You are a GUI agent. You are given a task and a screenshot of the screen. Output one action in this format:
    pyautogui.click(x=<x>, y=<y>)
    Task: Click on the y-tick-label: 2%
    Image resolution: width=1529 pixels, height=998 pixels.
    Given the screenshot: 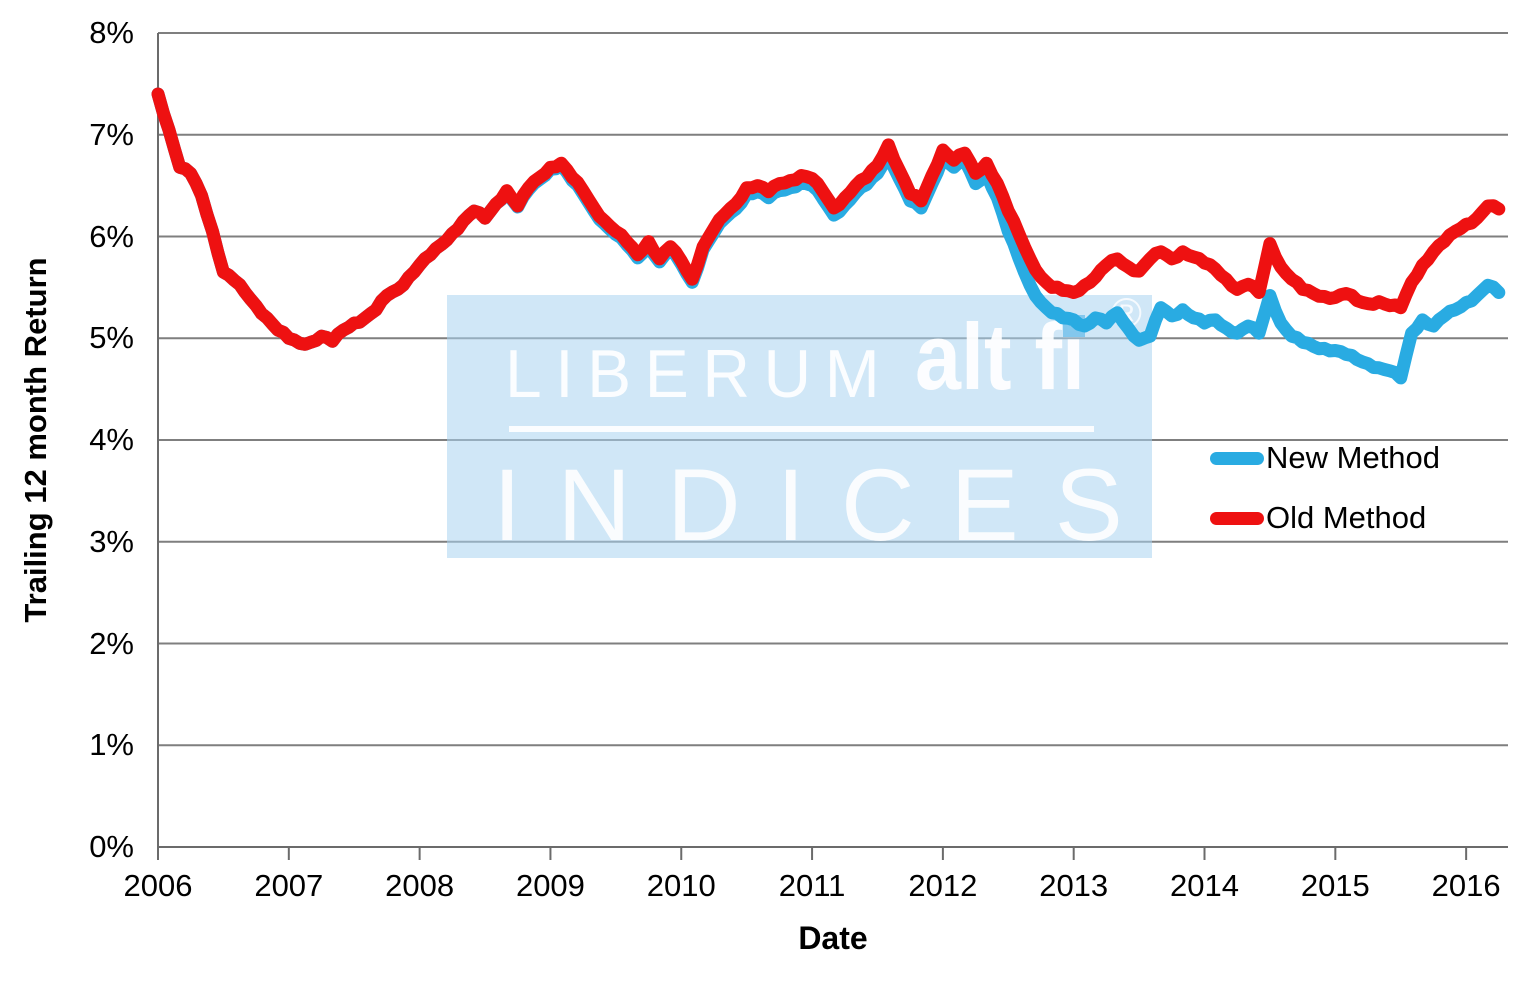 What is the action you would take?
    pyautogui.click(x=111, y=643)
    